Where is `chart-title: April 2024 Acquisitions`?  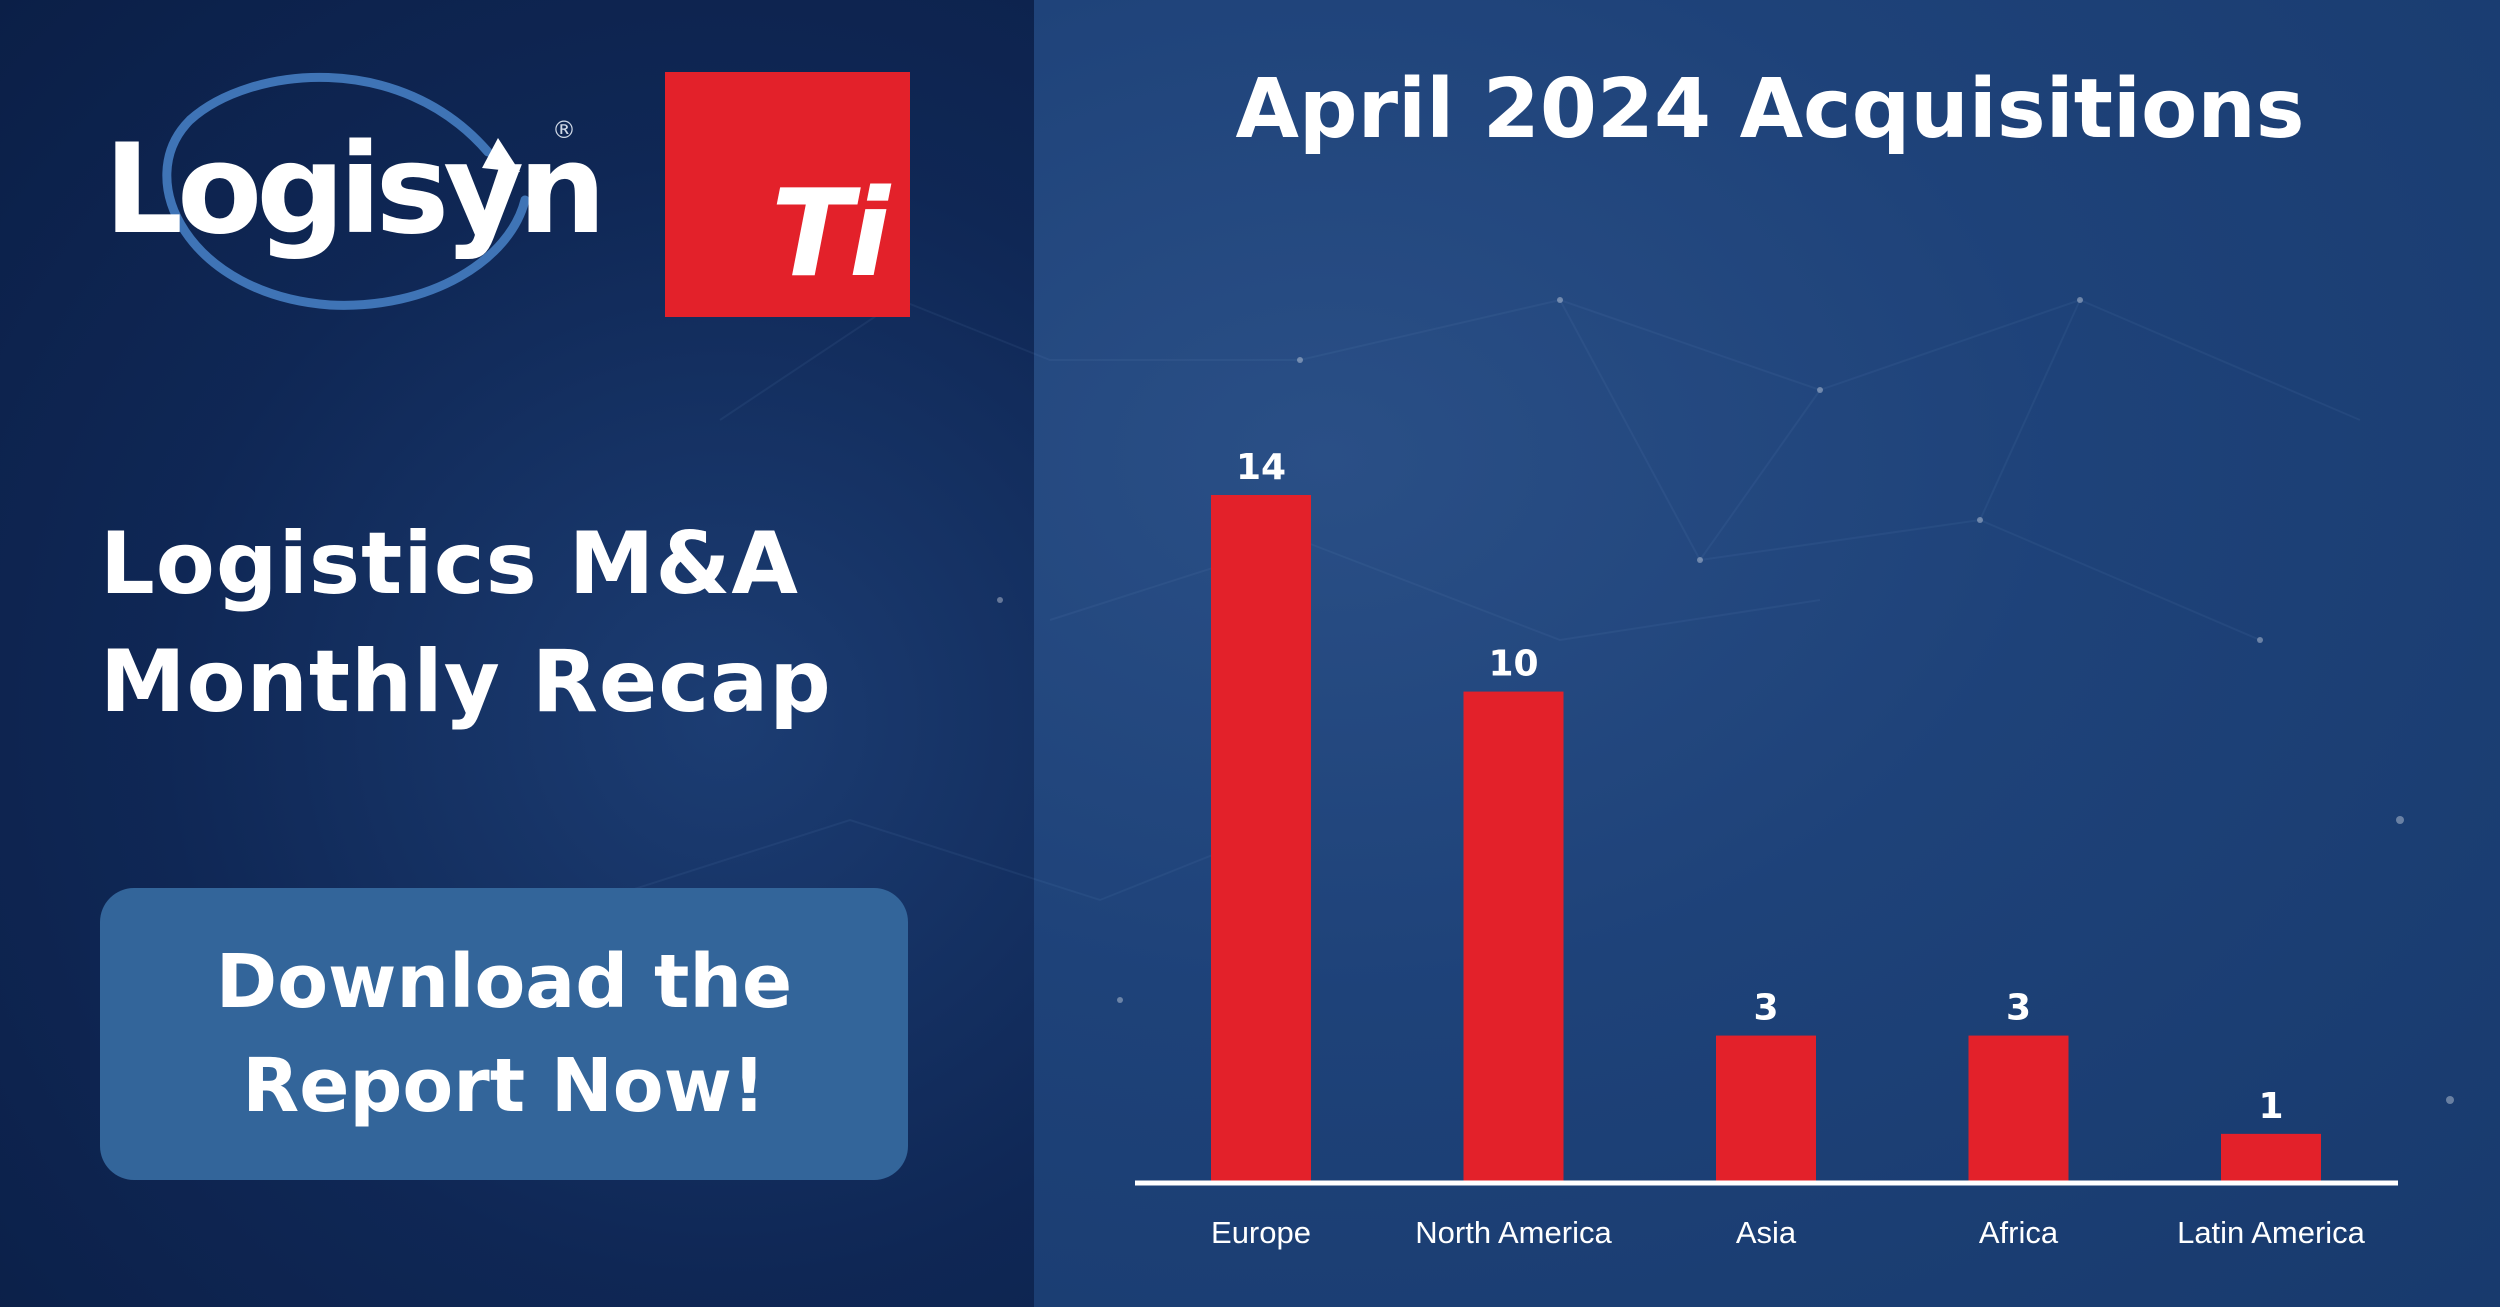
chart-title: April 2024 Acquisitions is located at coordinates (1770, 109).